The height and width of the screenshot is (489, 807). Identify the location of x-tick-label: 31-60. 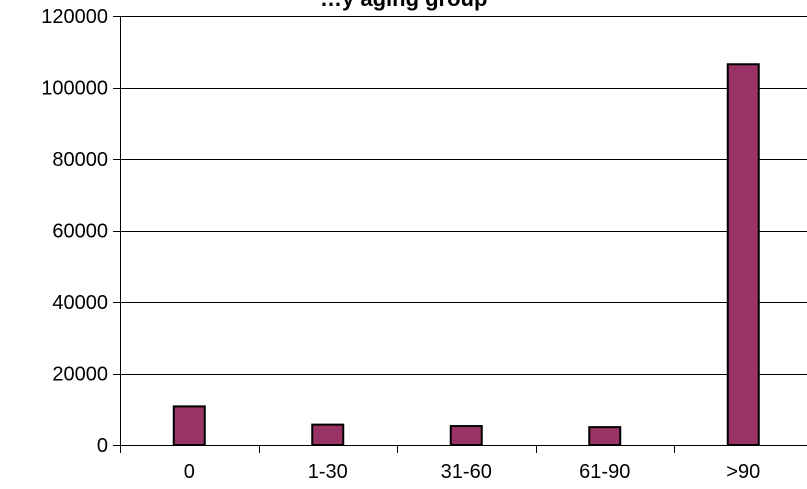
(466, 472).